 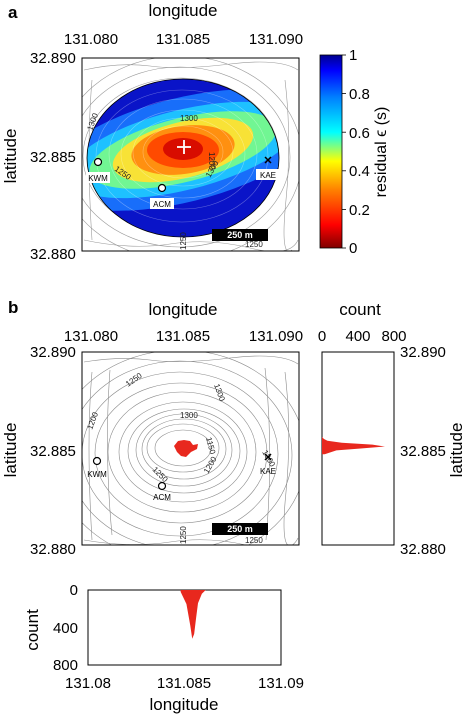 I want to click on count-tick-v-800: 800, so click(x=65, y=665).